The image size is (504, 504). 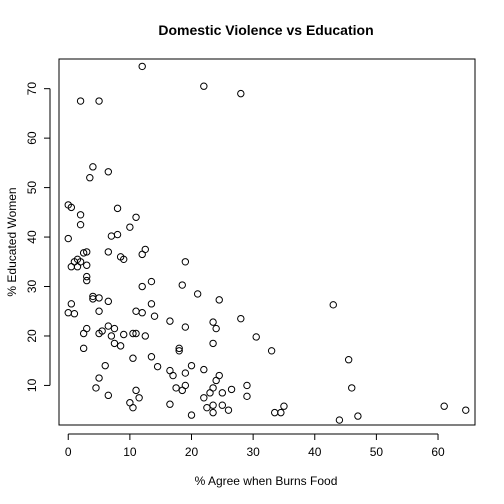 I want to click on y-tick-label: 40, so click(x=32, y=237).